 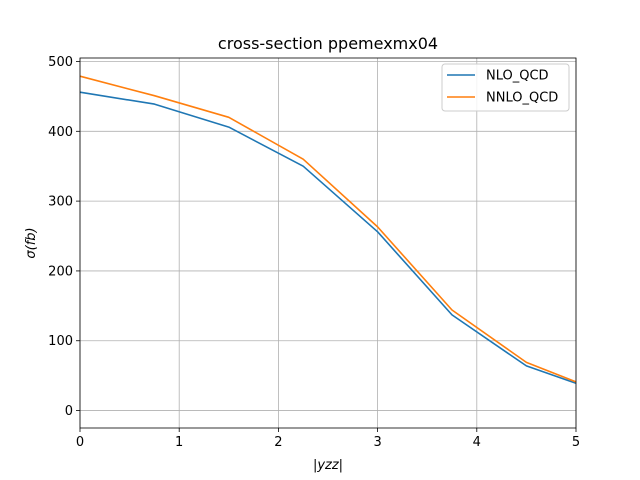 I want to click on y-tick-label: 500, so click(x=60, y=62).